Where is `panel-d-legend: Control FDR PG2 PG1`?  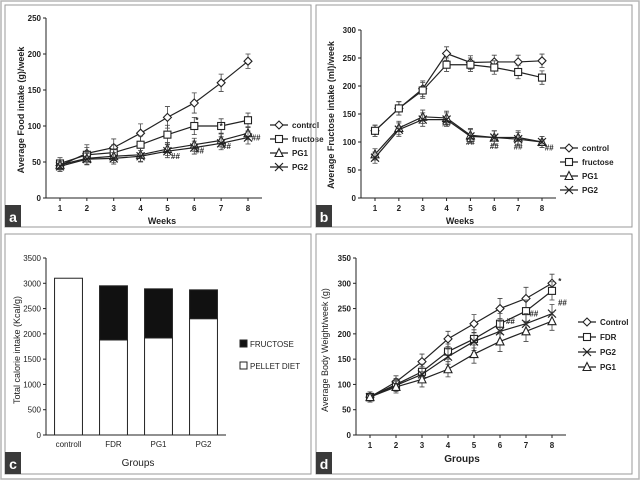 panel-d-legend: Control FDR PG2 PG1 is located at coordinates (603, 344).